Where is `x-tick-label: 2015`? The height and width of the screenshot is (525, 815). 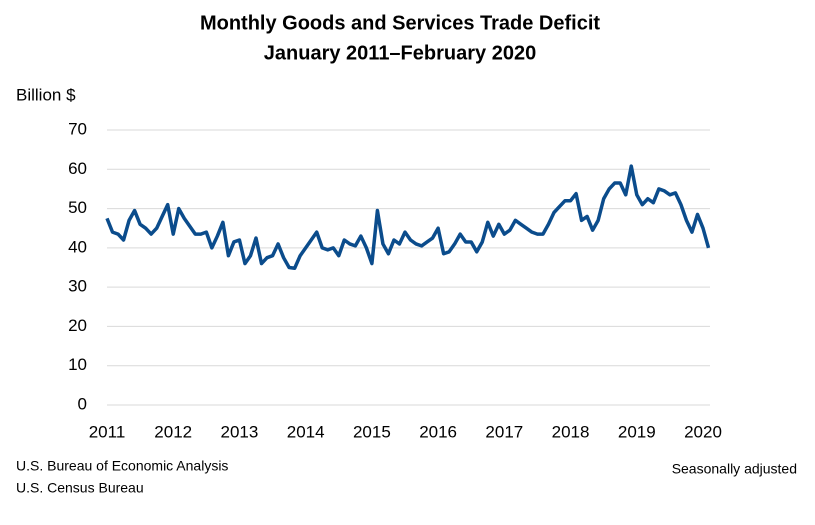
x-tick-label: 2015 is located at coordinates (372, 431).